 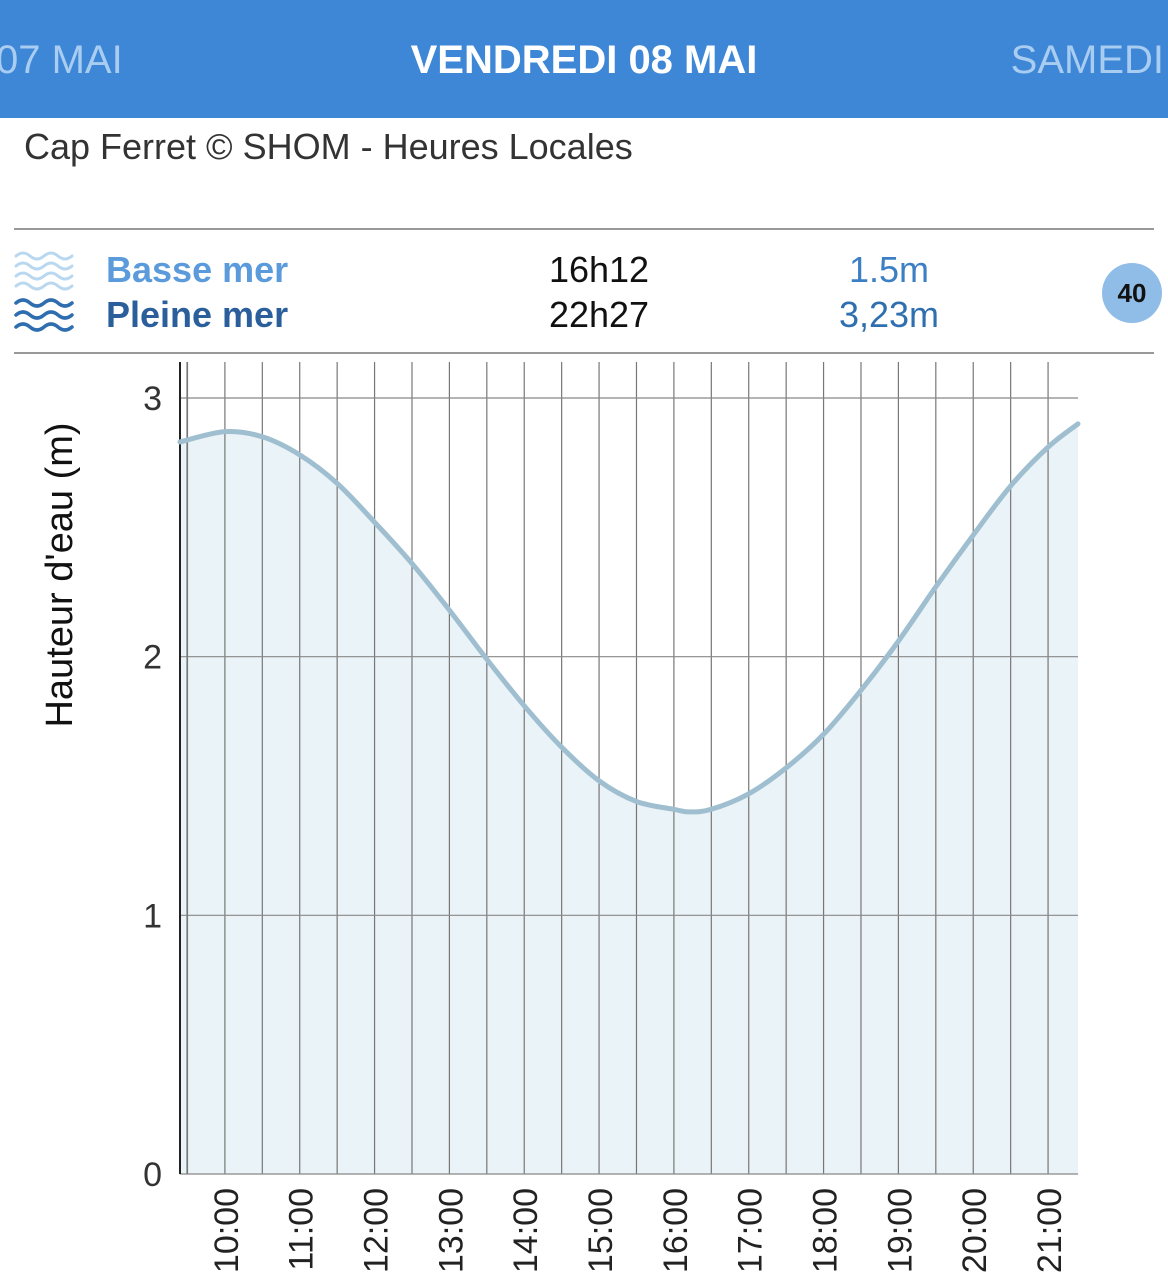 I want to click on location-source-label: Cap Ferret © SHOM - Heures Locales, so click(x=328, y=146).